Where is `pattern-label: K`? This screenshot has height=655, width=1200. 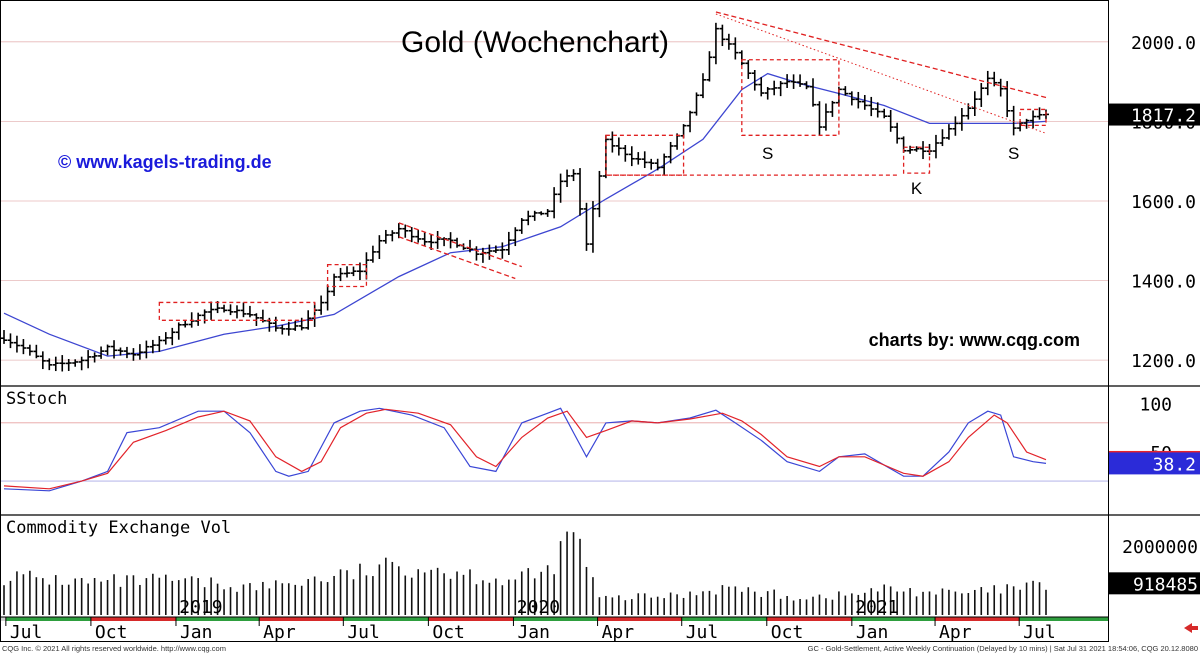 pattern-label: K is located at coordinates (917, 188).